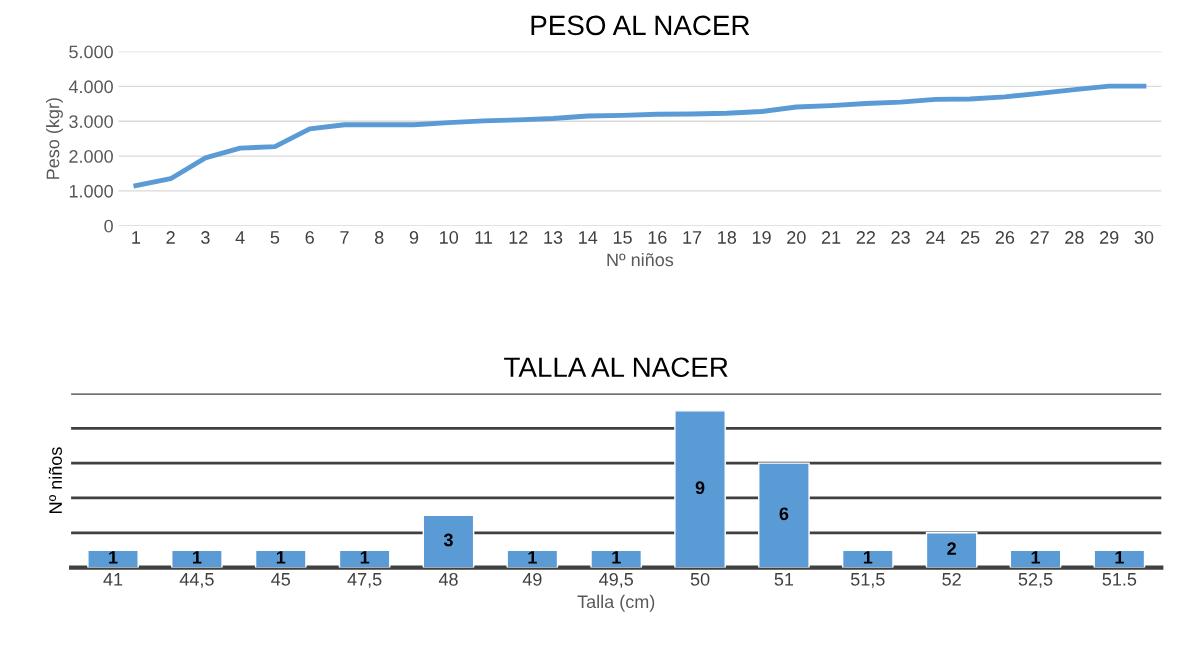 The image size is (1185, 645). Describe the element at coordinates (281, 579) in the screenshot. I see `x-tick-label: 45` at that location.